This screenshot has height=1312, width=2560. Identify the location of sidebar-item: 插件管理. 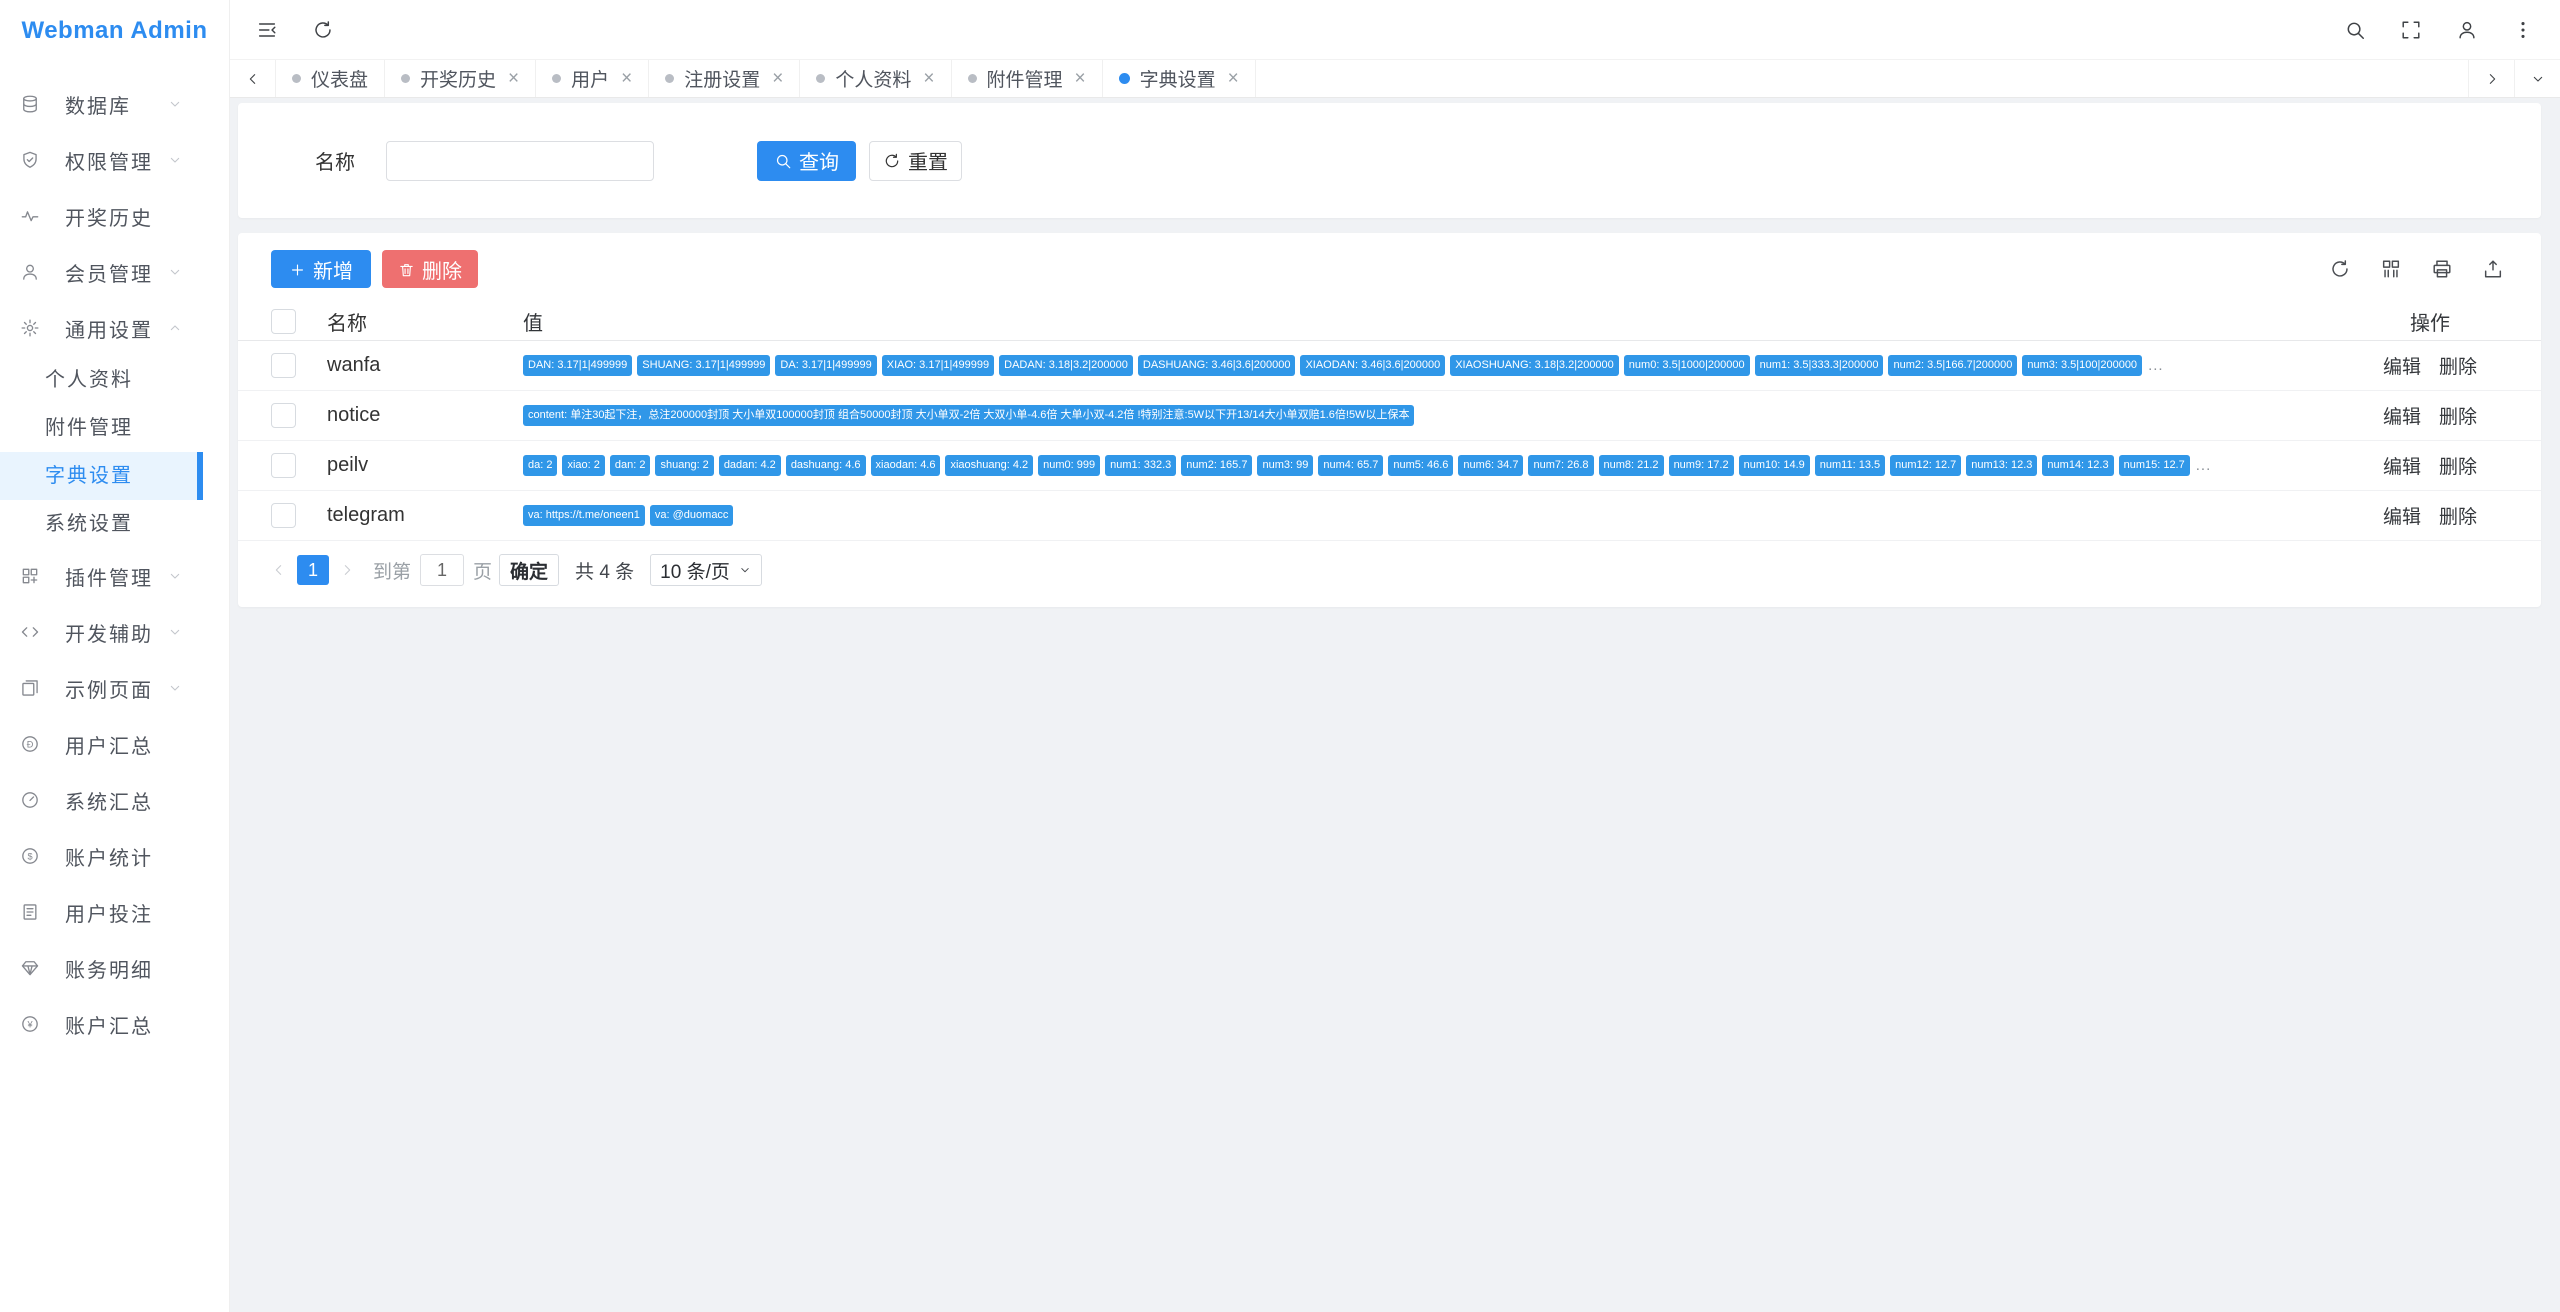
(114, 576).